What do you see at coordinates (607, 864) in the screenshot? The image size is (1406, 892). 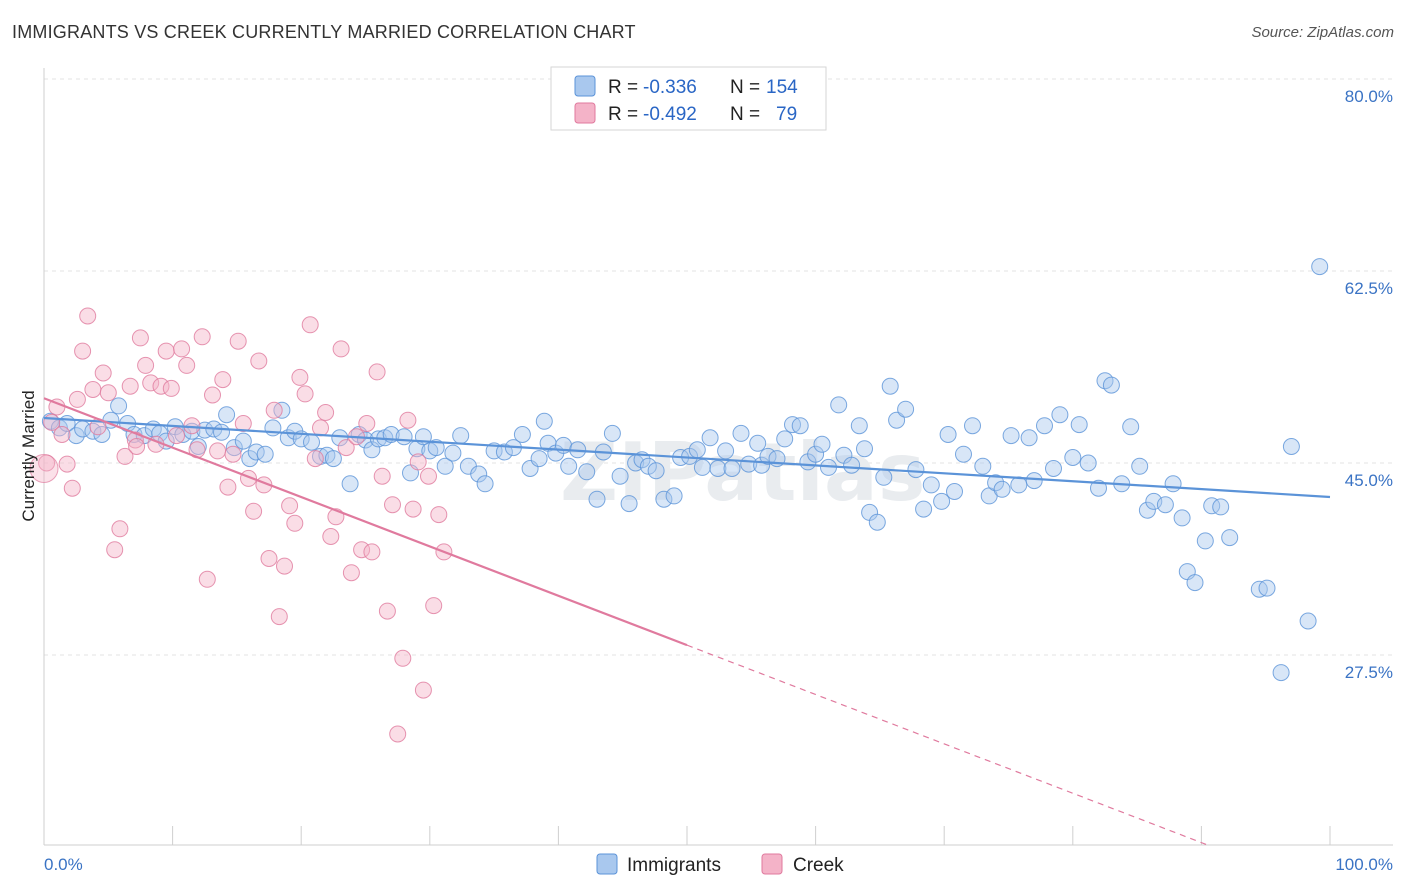 I see `bottom-legend-swatch-immigrants` at bounding box center [607, 864].